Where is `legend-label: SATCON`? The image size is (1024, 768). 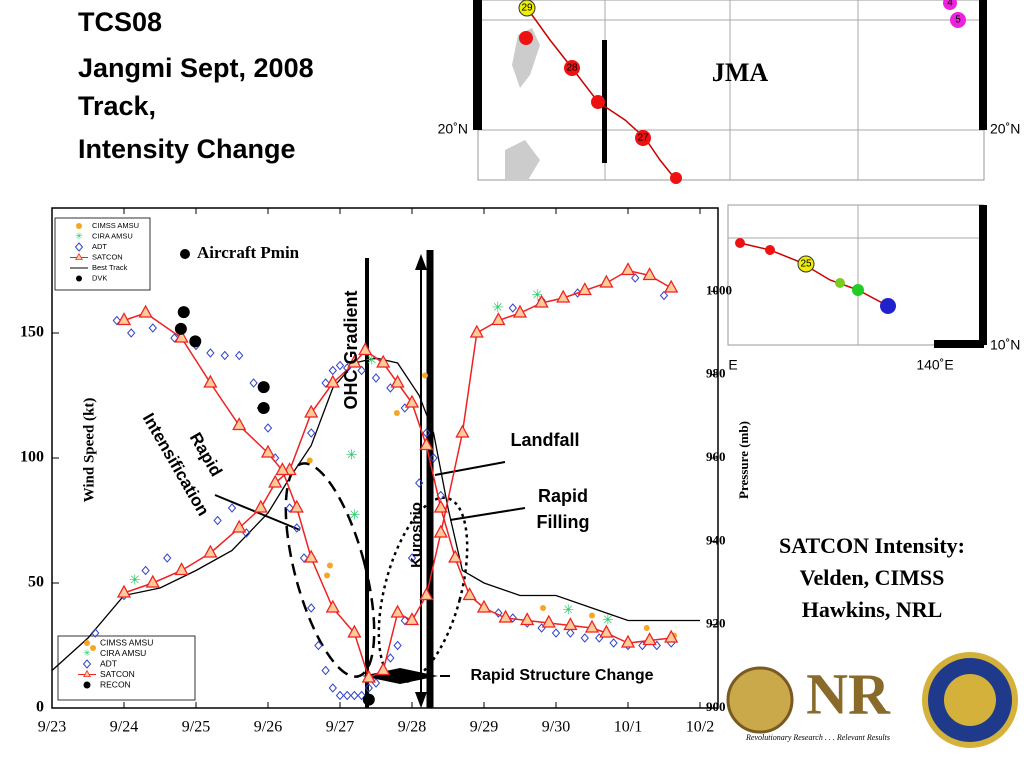 legend-label: SATCON is located at coordinates (107, 256).